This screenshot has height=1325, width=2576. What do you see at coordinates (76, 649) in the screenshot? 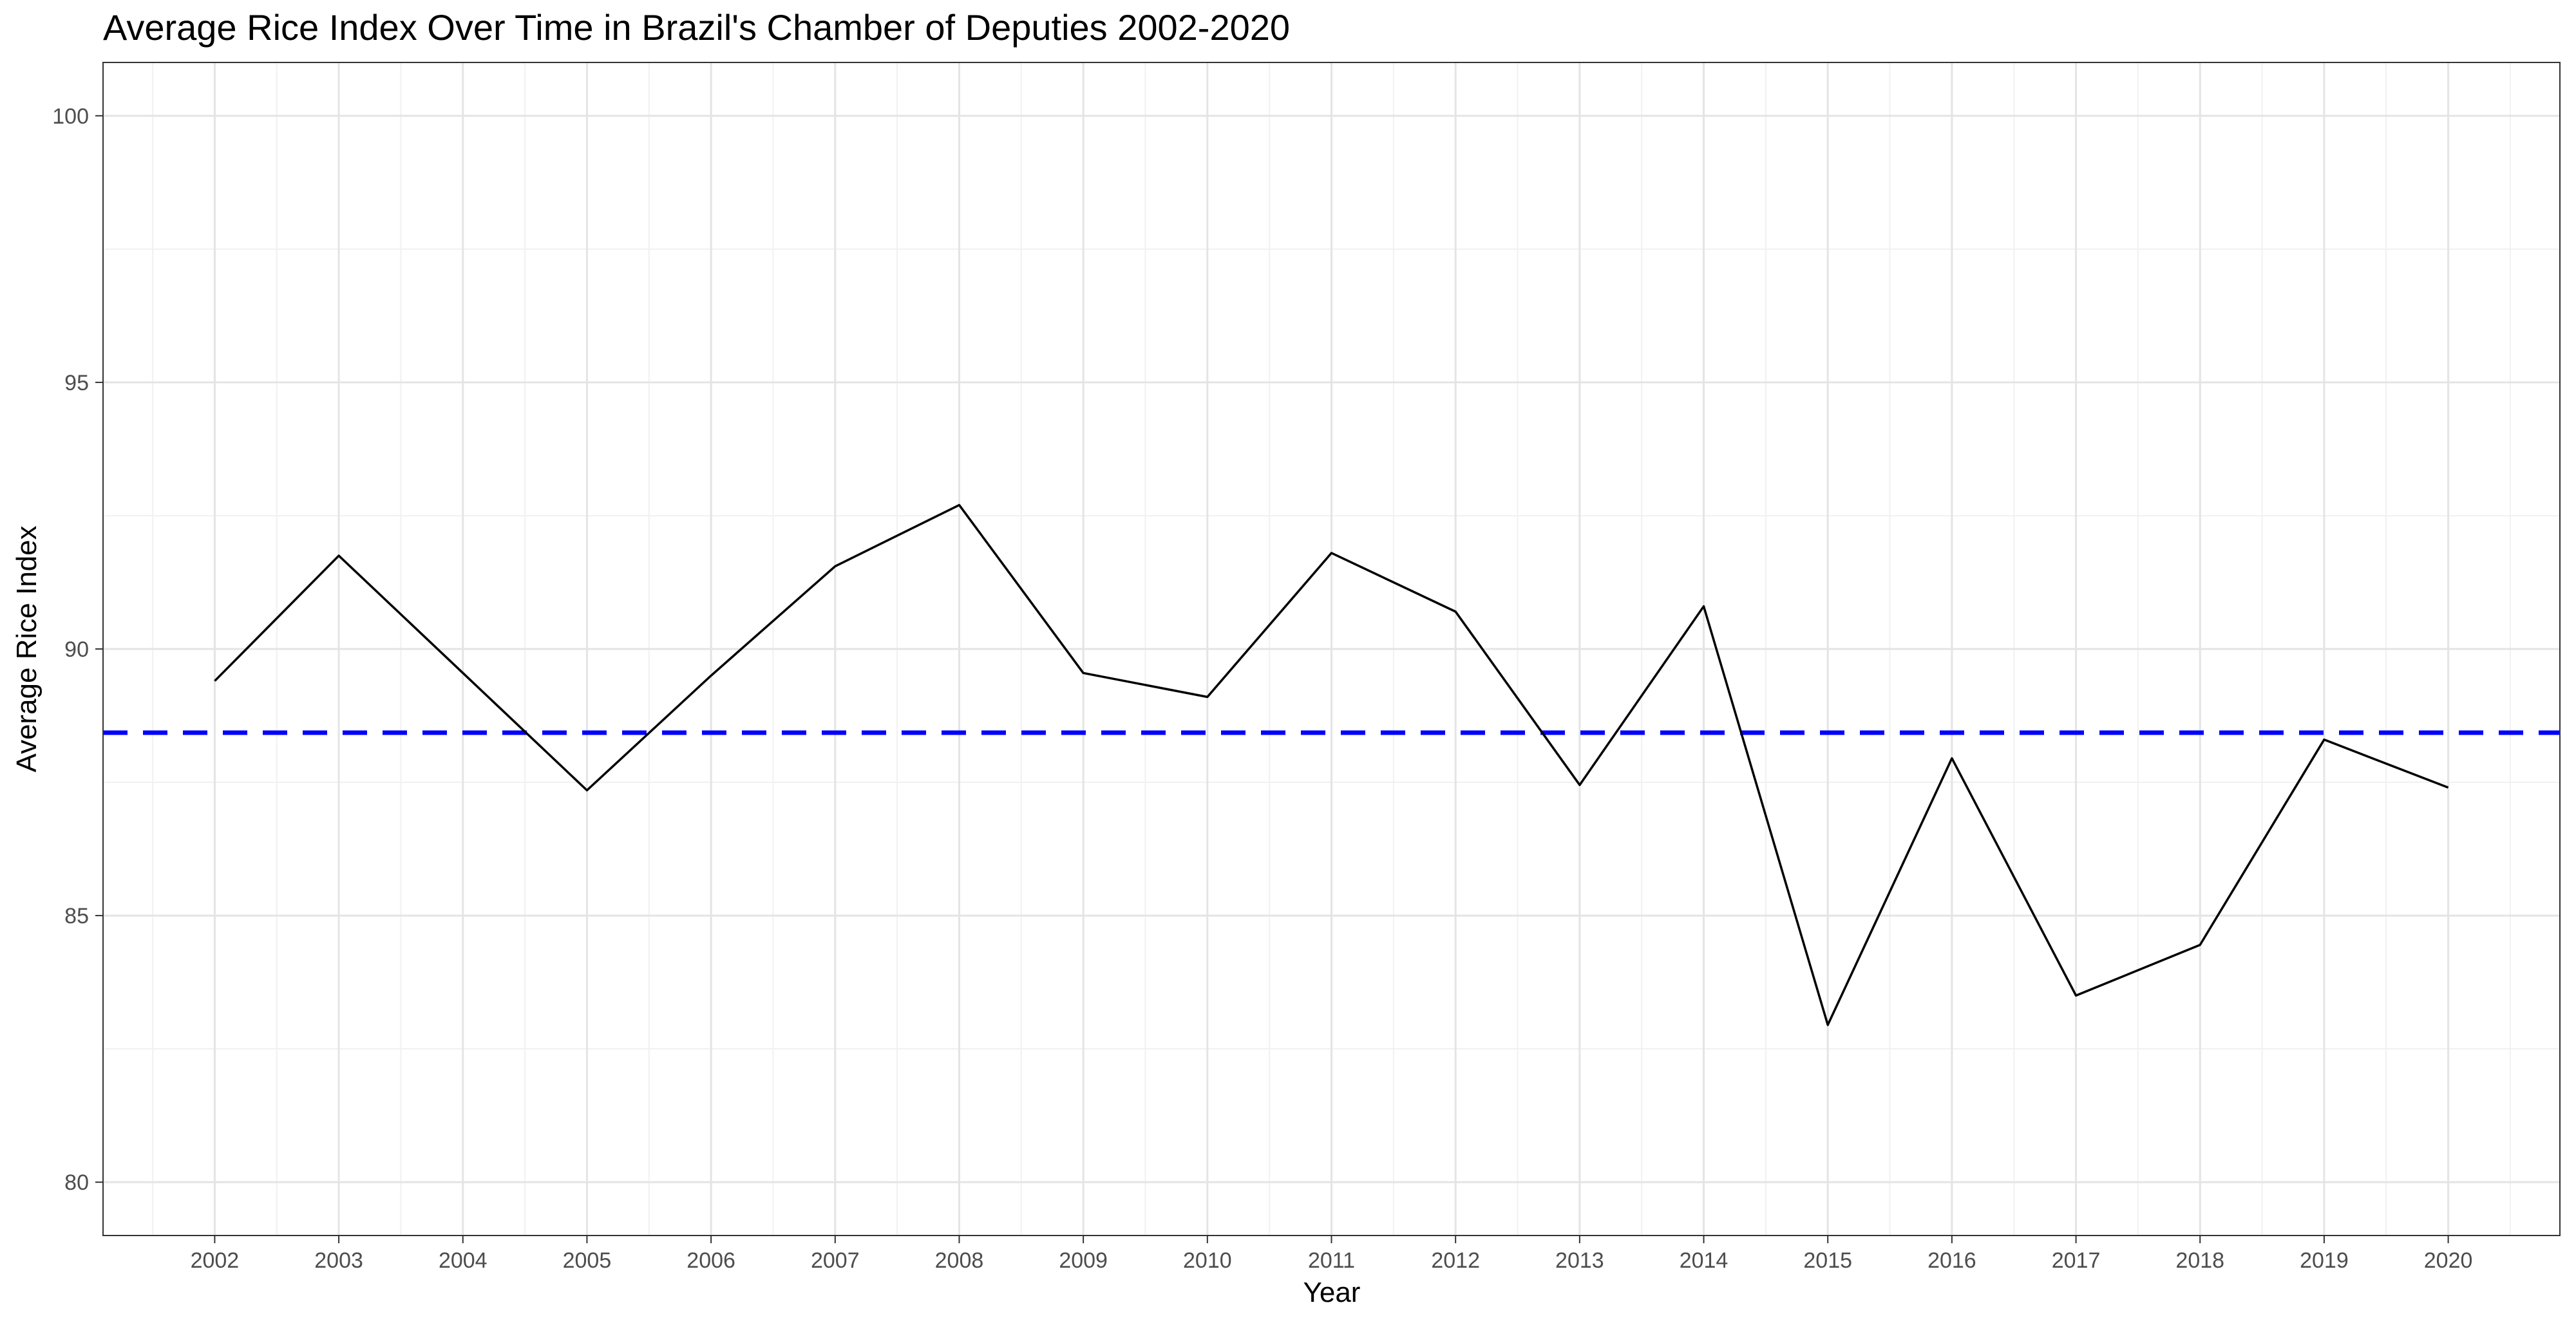
I see `y-tick-label: 90` at bounding box center [76, 649].